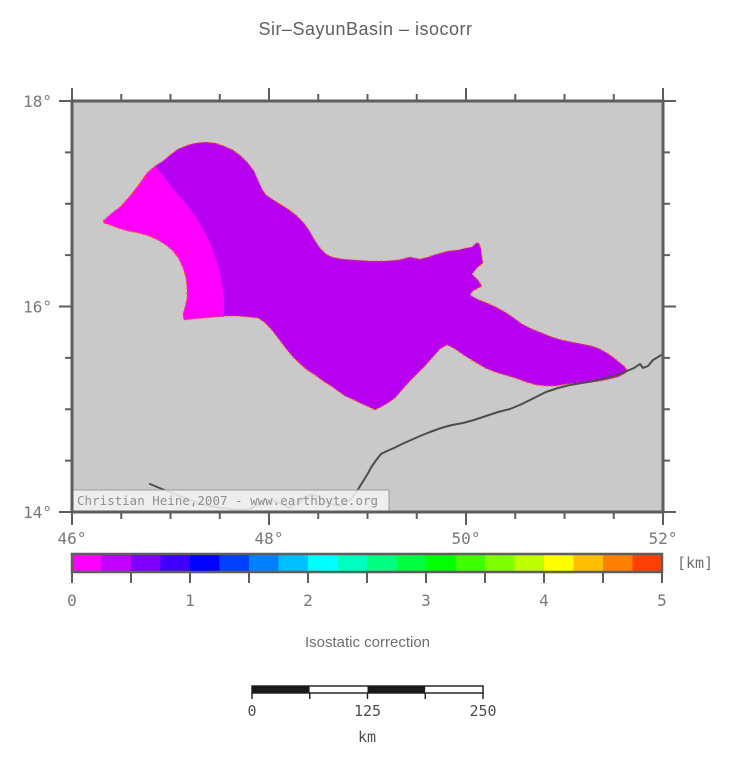 The width and height of the screenshot is (731, 764). What do you see at coordinates (37, 512) in the screenshot?
I see `y-axis-label: 14°` at bounding box center [37, 512].